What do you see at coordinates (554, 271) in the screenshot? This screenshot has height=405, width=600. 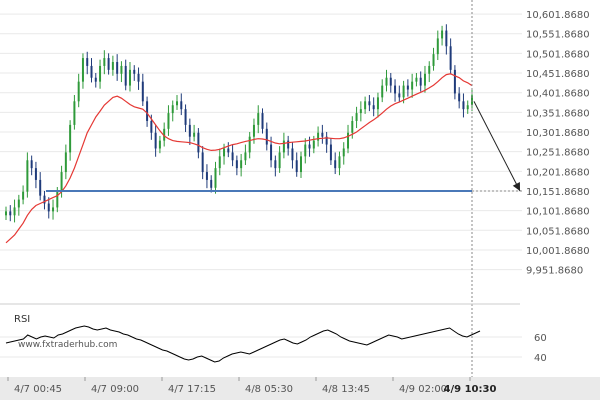 I see `price-tick-label: 9,951.8680` at bounding box center [554, 271].